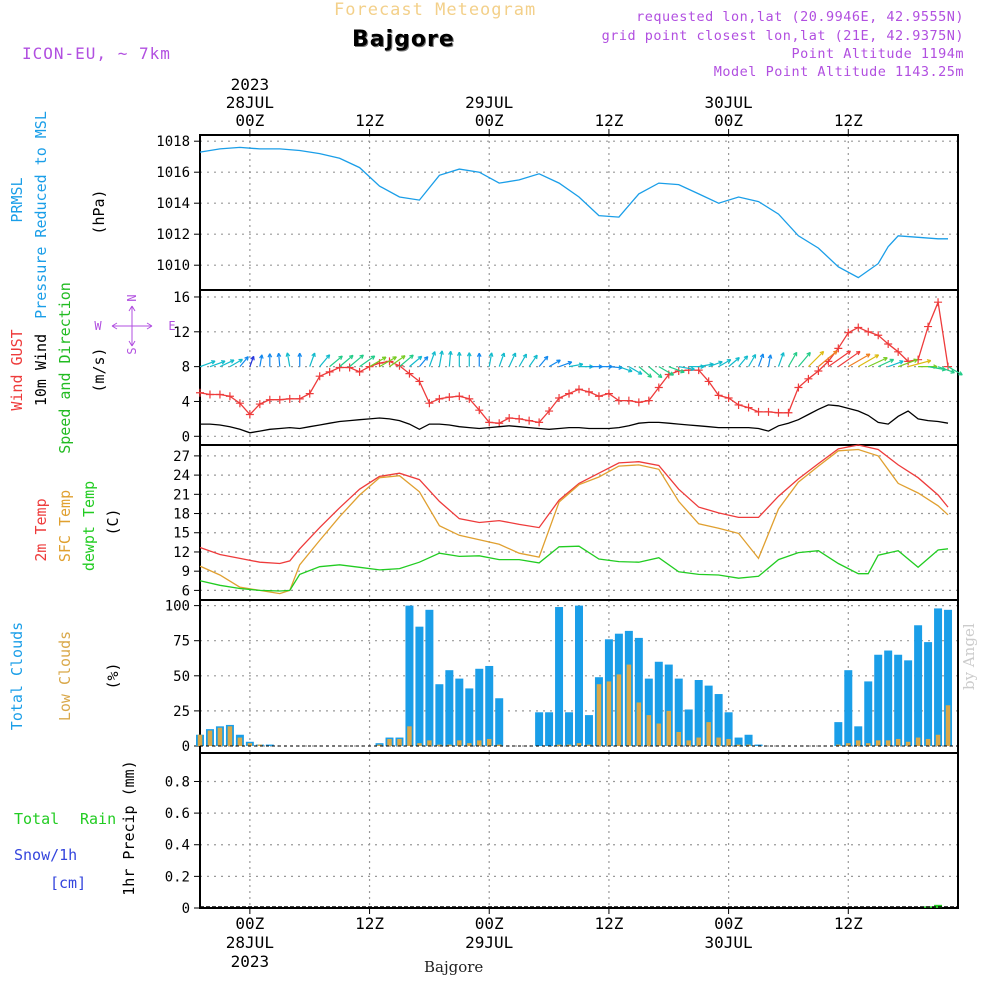 The image size is (1000, 1000). Describe the element at coordinates (17, 199) in the screenshot. I see `label-prmsl: PRMSL` at that location.